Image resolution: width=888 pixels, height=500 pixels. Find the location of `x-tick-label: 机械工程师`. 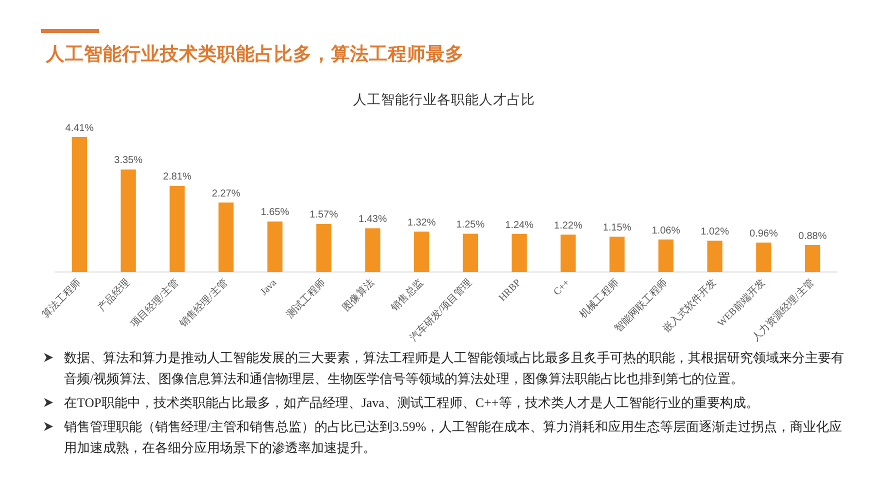

x-tick-label: 机械工程师 is located at coordinates (599, 298).